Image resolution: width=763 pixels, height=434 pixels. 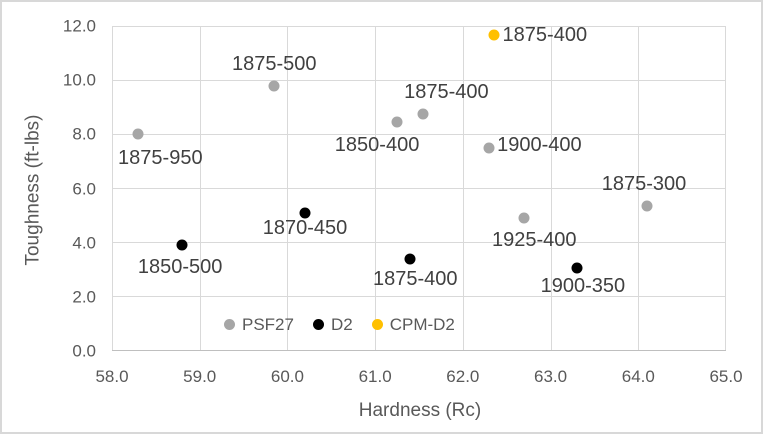 What do you see at coordinates (463, 376) in the screenshot?
I see `x-tick-label: 62.0` at bounding box center [463, 376].